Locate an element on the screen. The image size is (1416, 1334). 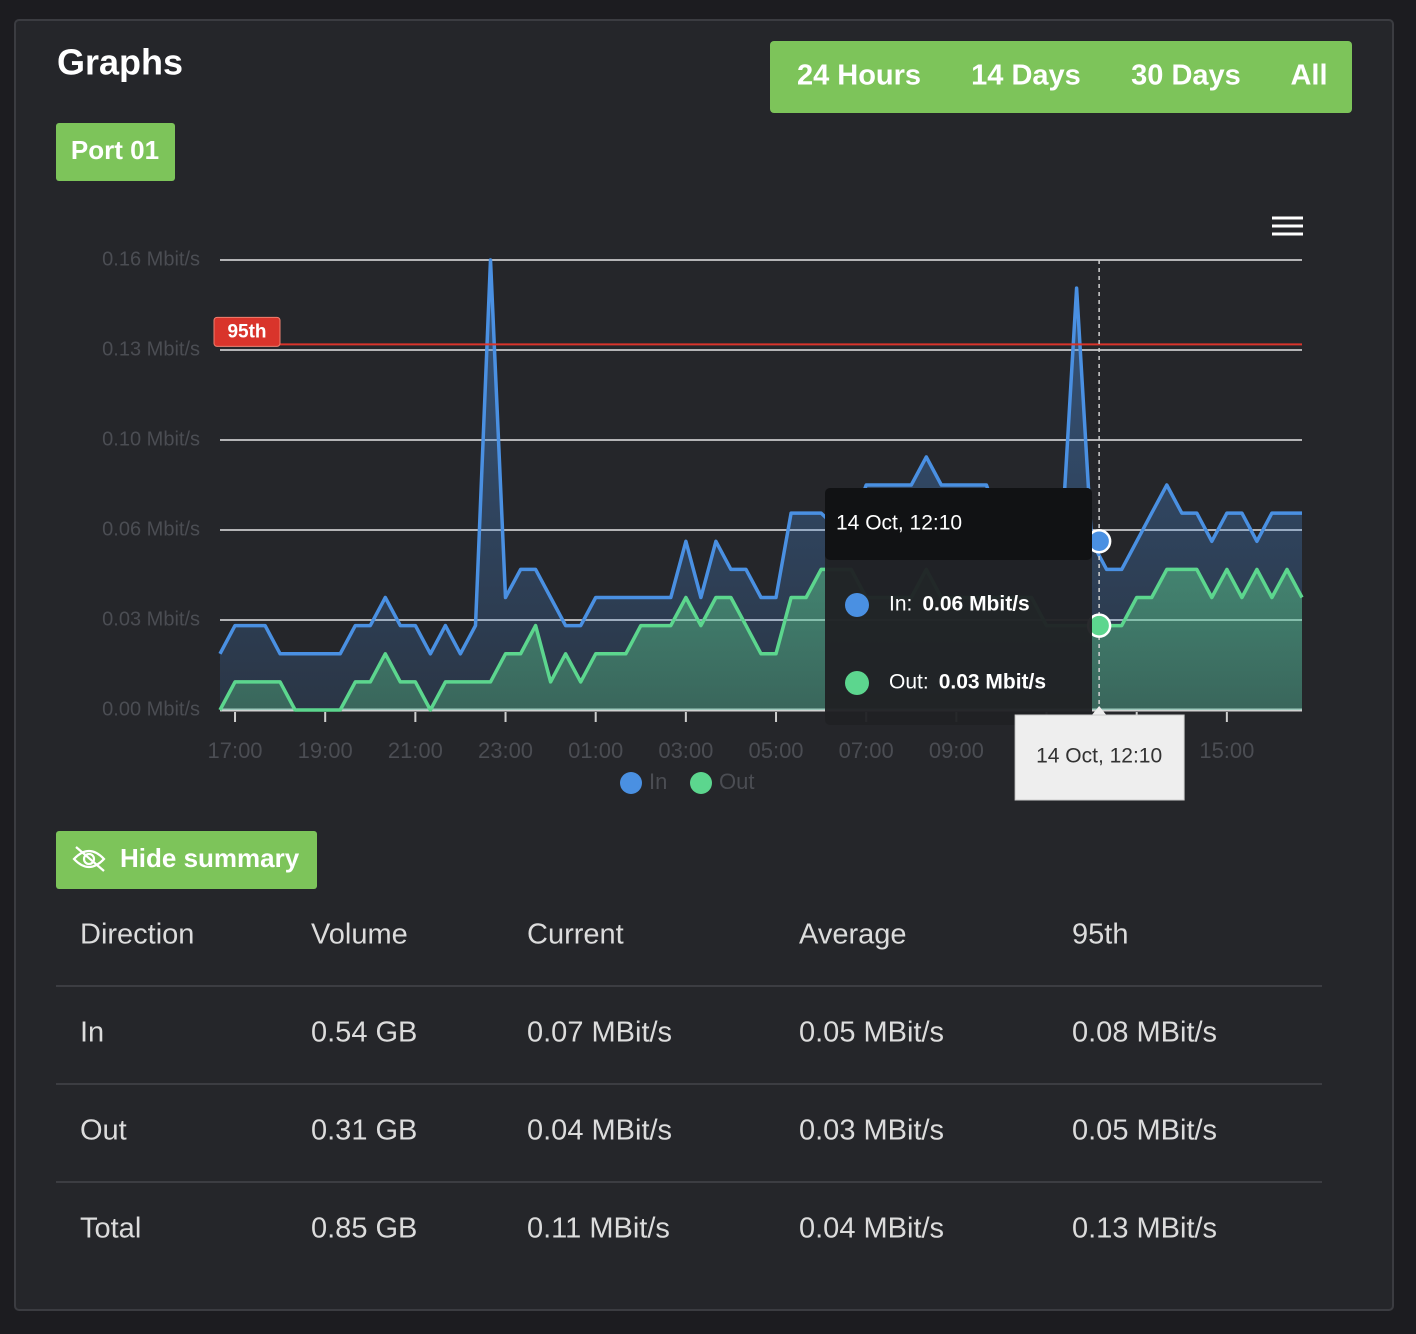
panel-title: Graphs is located at coordinates (120, 62).